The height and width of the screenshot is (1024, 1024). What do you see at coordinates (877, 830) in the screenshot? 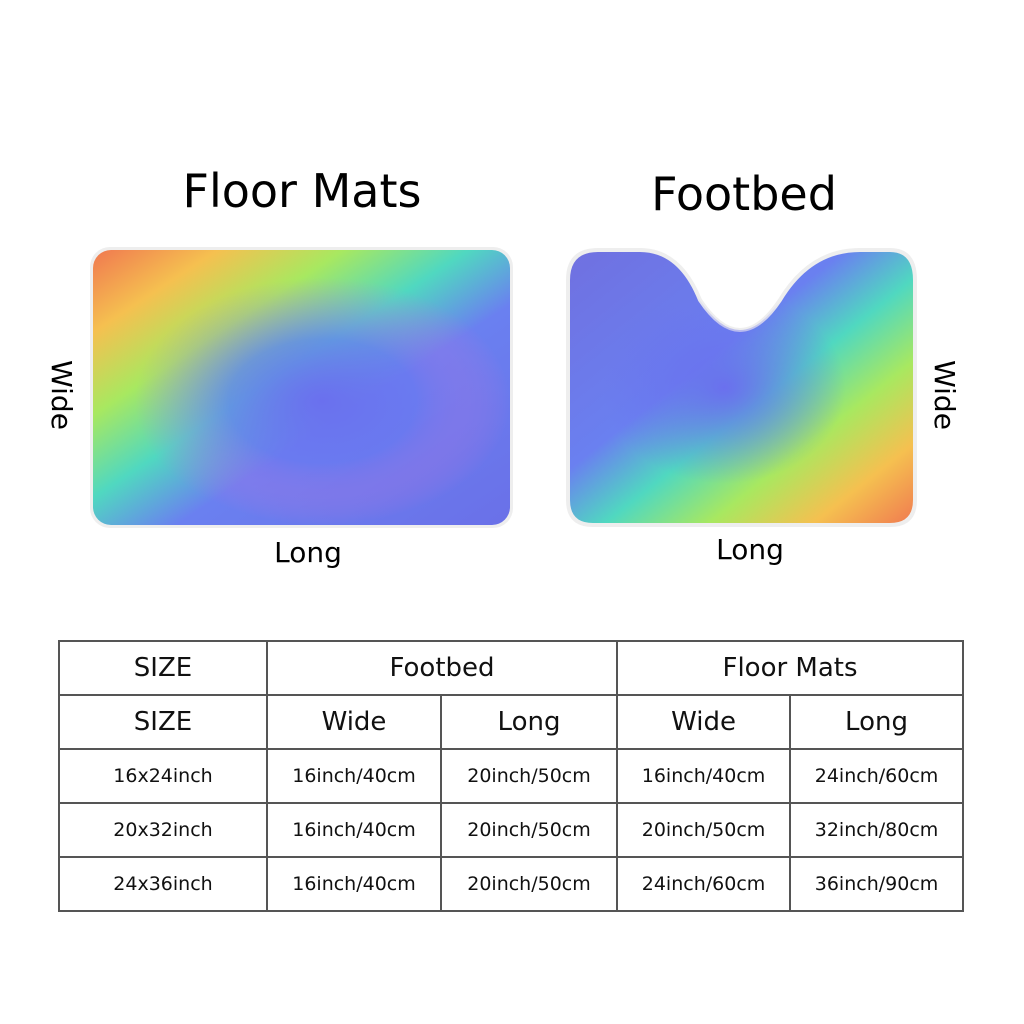
I see `table-cell: 32inch/80cm` at bounding box center [877, 830].